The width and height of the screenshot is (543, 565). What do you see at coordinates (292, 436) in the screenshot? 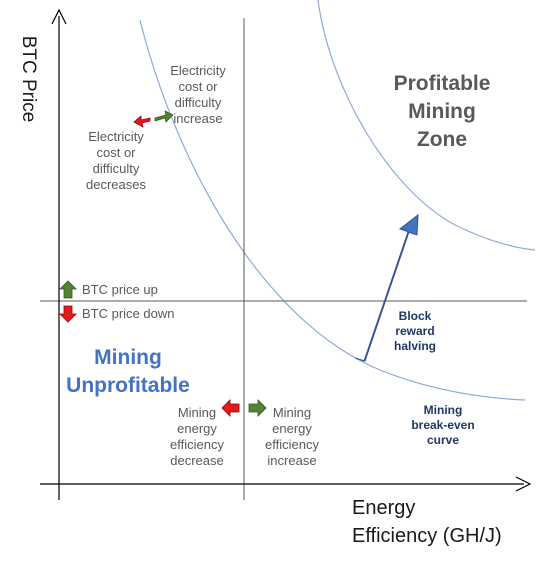
I see `energy-efficiency-increase-label: Mining energy efficiency increase` at bounding box center [292, 436].